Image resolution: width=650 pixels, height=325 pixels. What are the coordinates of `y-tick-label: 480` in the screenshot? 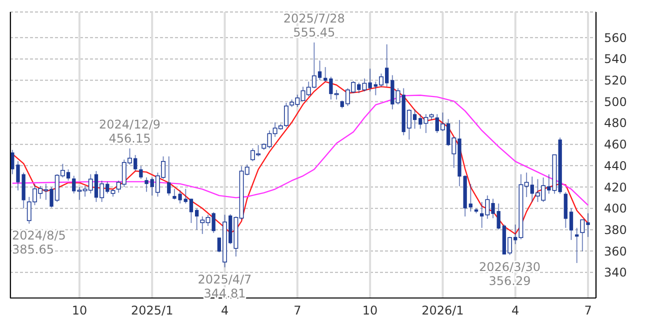 It's located at (615, 123).